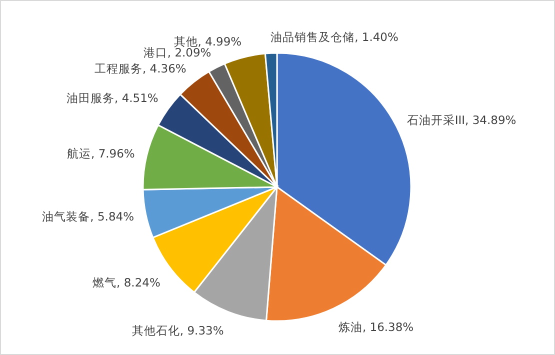  I want to click on slice-label: 其他石化, 9.33%, so click(178, 330).